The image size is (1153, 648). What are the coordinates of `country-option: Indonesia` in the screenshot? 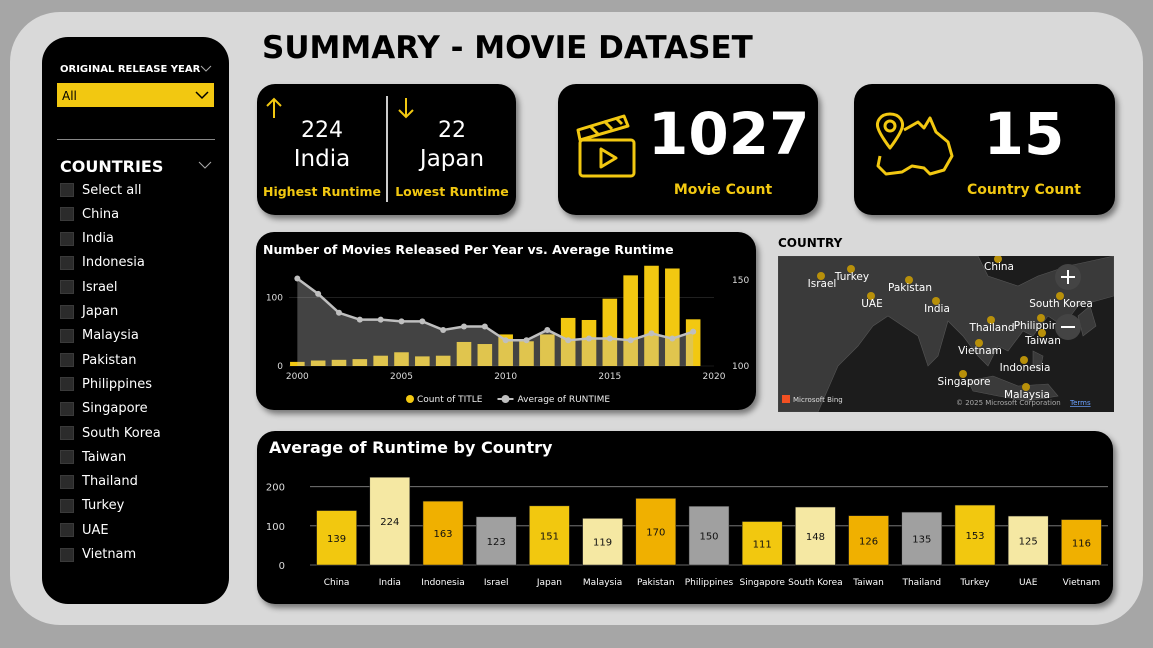 It's located at (102, 263).